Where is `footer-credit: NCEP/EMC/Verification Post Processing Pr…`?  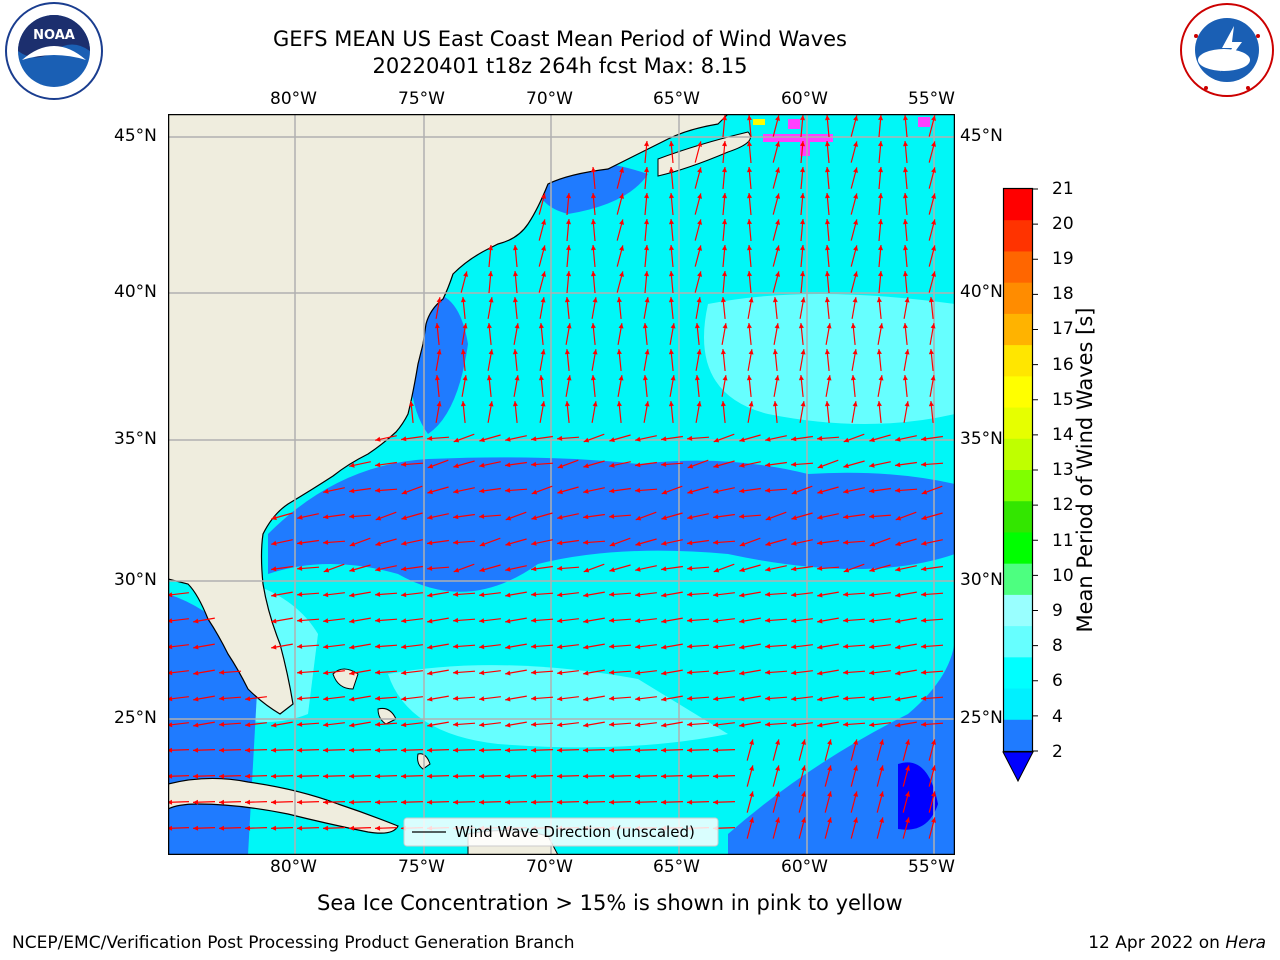 footer-credit: NCEP/EMC/Verification Post Processing Pr… is located at coordinates (293, 943).